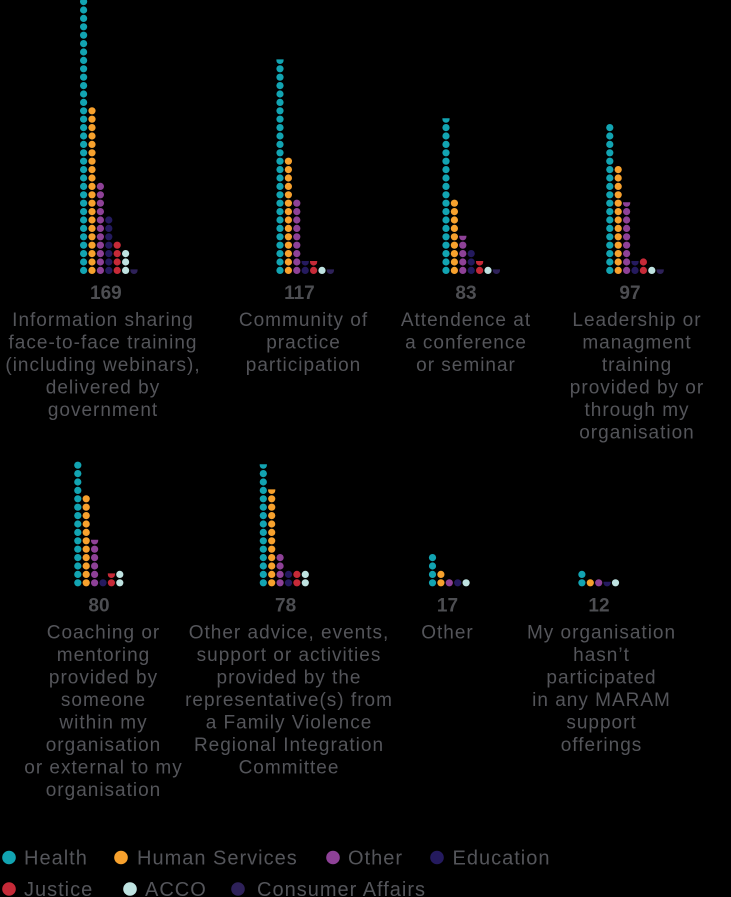  Describe the element at coordinates (103, 320) in the screenshot. I see `svg-text: Information sharing` at that location.